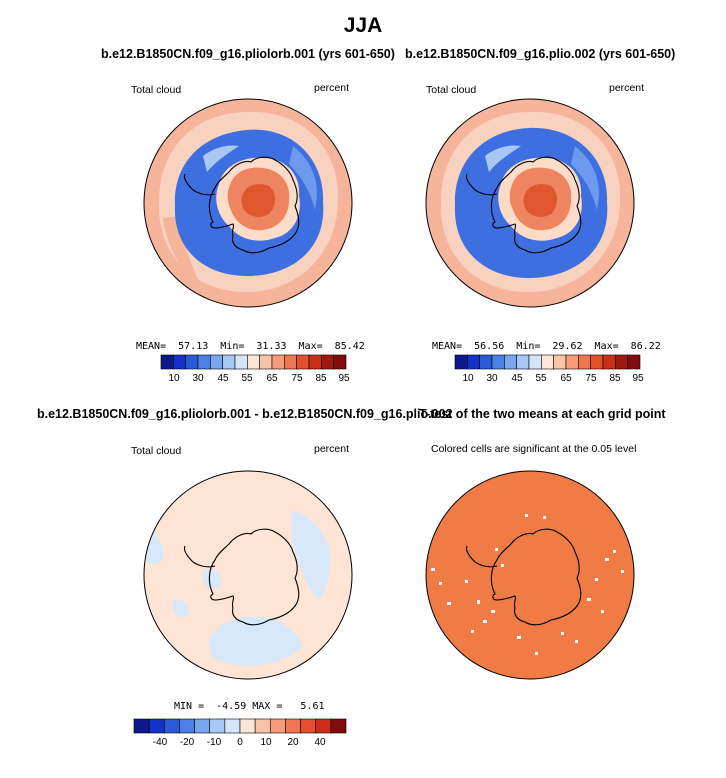 The image size is (726, 778). I want to click on colorbar-tick: -40, so click(160, 742).